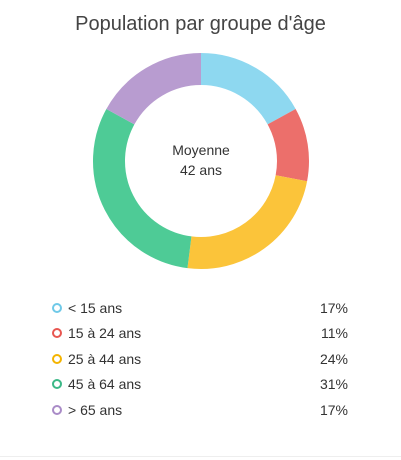 This screenshot has width=401, height=460. I want to click on legend-label: 45 à 64 ans, so click(105, 384).